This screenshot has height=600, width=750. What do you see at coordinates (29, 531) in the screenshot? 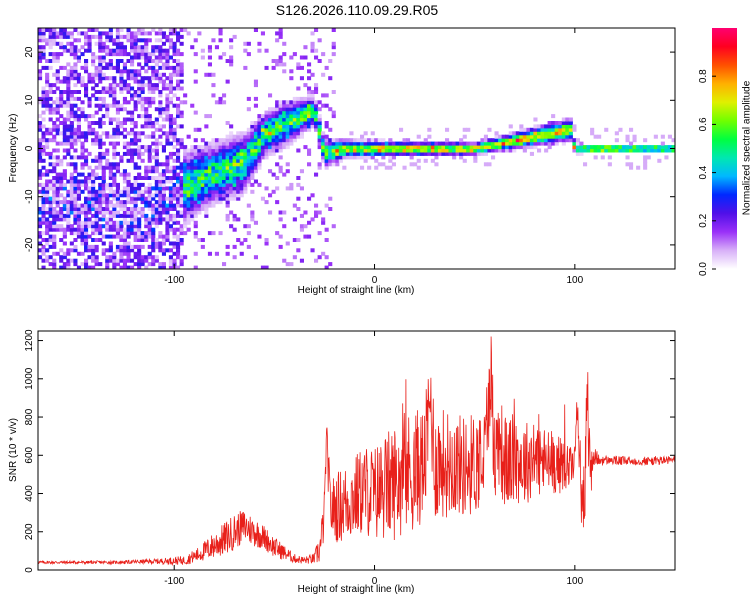
I see `snr-ytick-label: 200` at bounding box center [29, 531].